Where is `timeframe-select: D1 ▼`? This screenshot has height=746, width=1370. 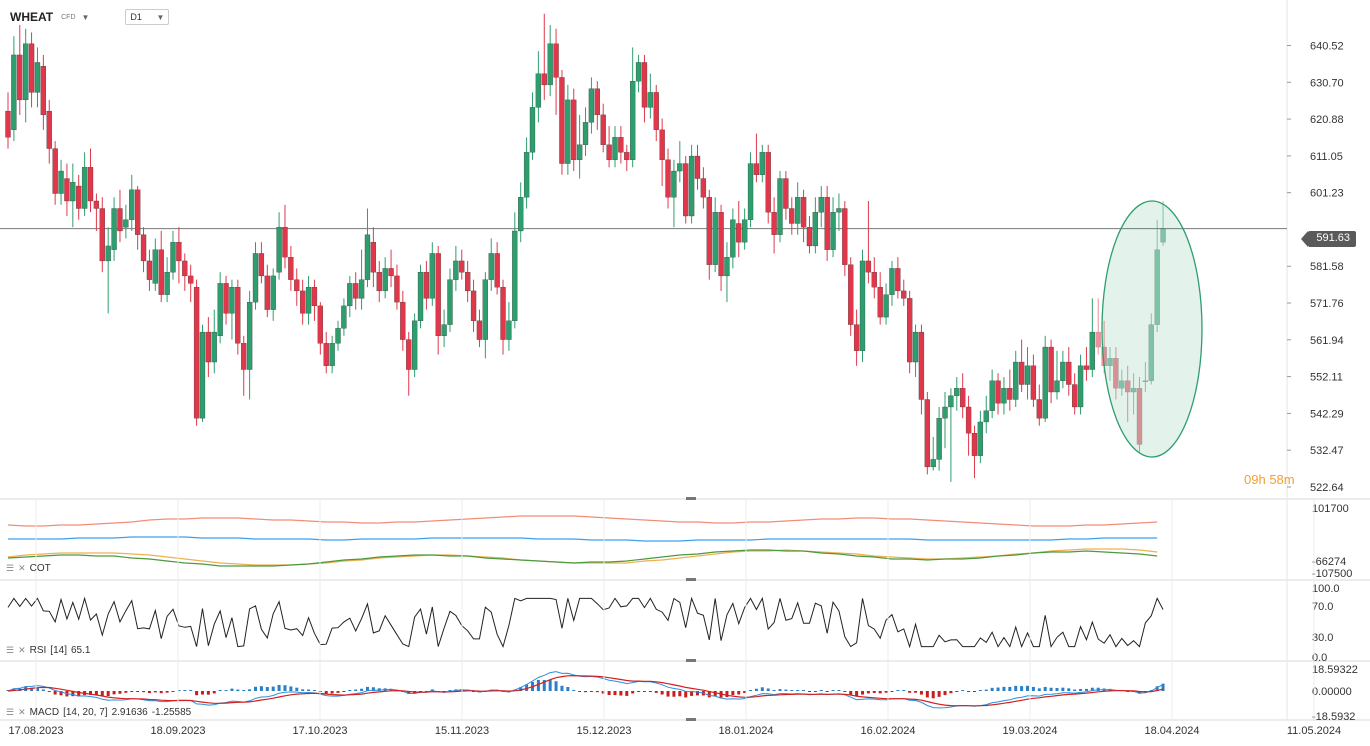
timeframe-select: D1 ▼ is located at coordinates (147, 17).